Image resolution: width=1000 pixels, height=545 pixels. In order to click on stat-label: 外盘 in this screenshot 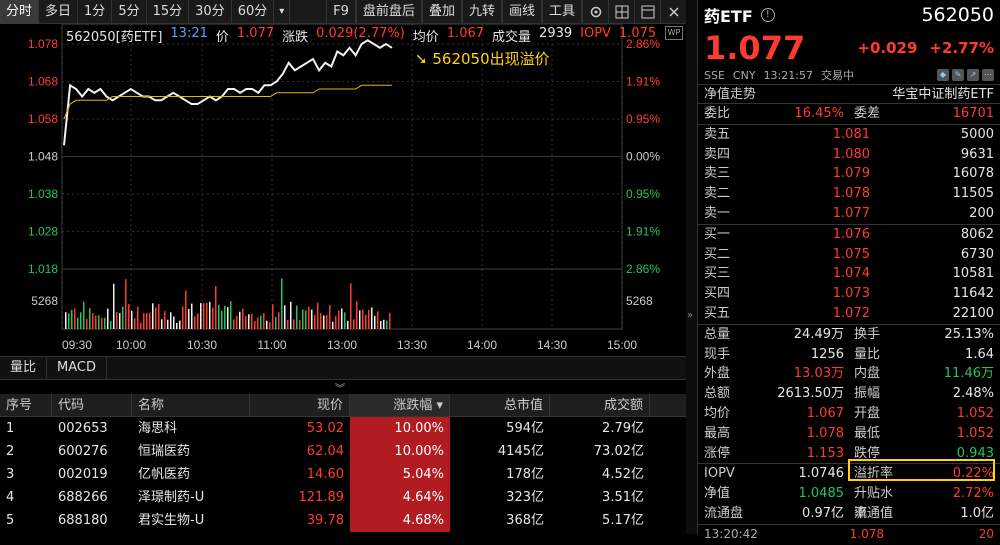, I will do `click(717, 374)`.